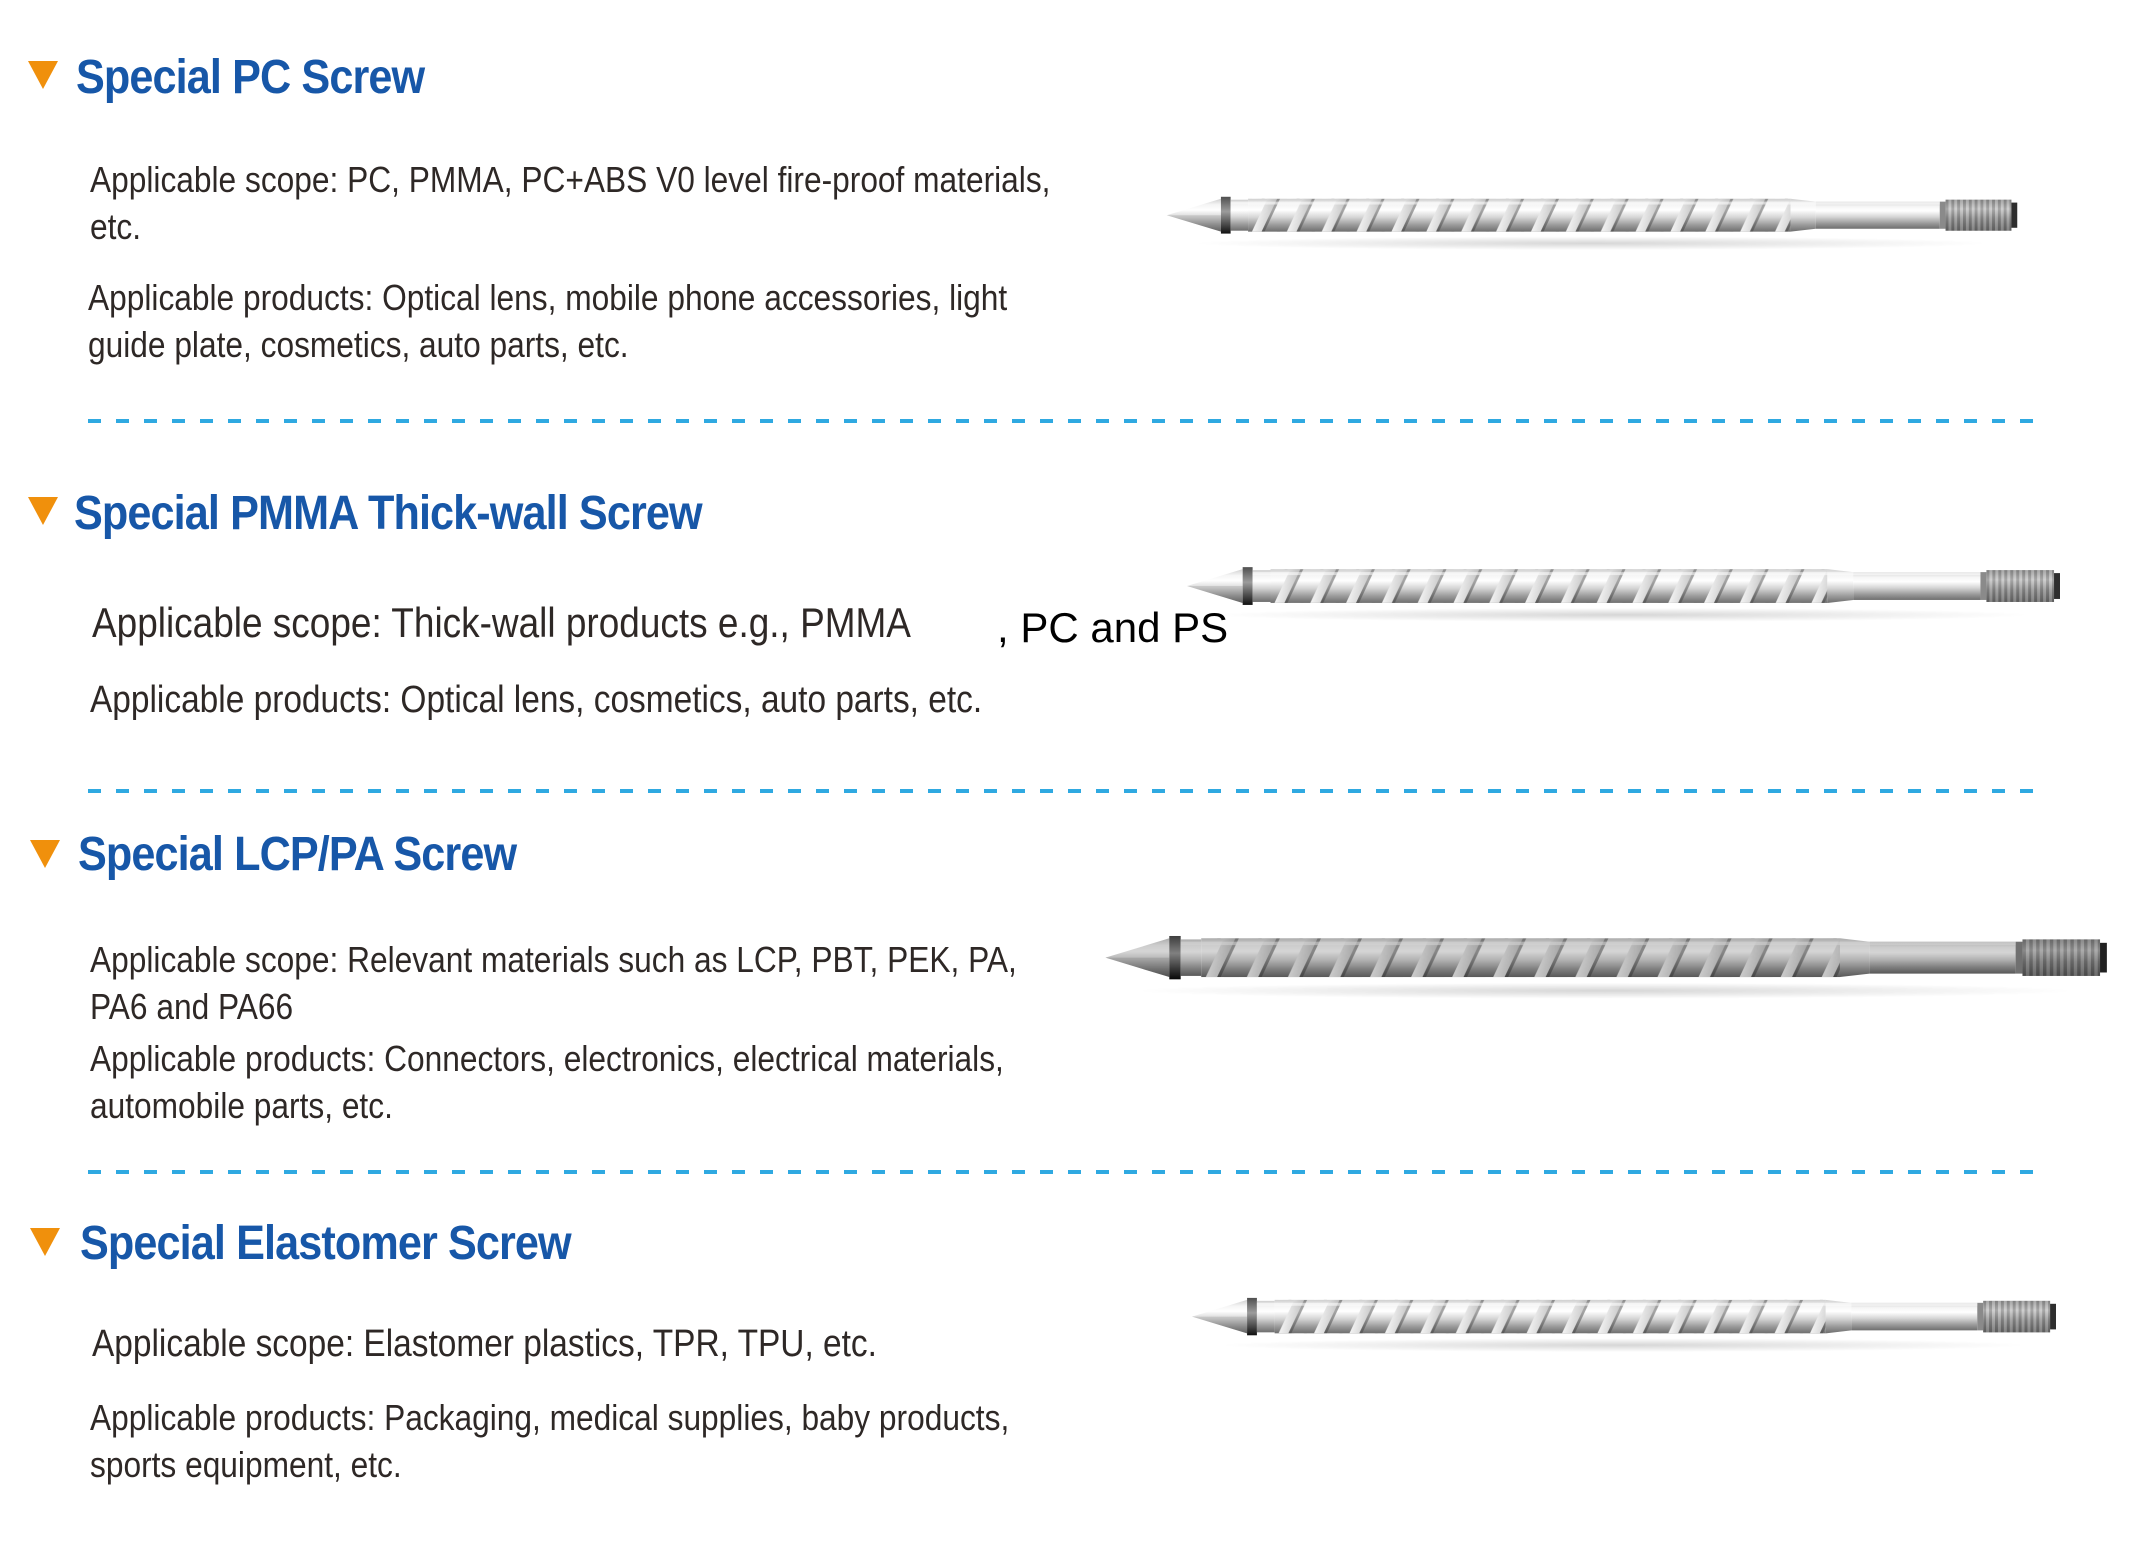 This screenshot has height=1542, width=2135. I want to click on scope-line: etc., so click(116, 226).